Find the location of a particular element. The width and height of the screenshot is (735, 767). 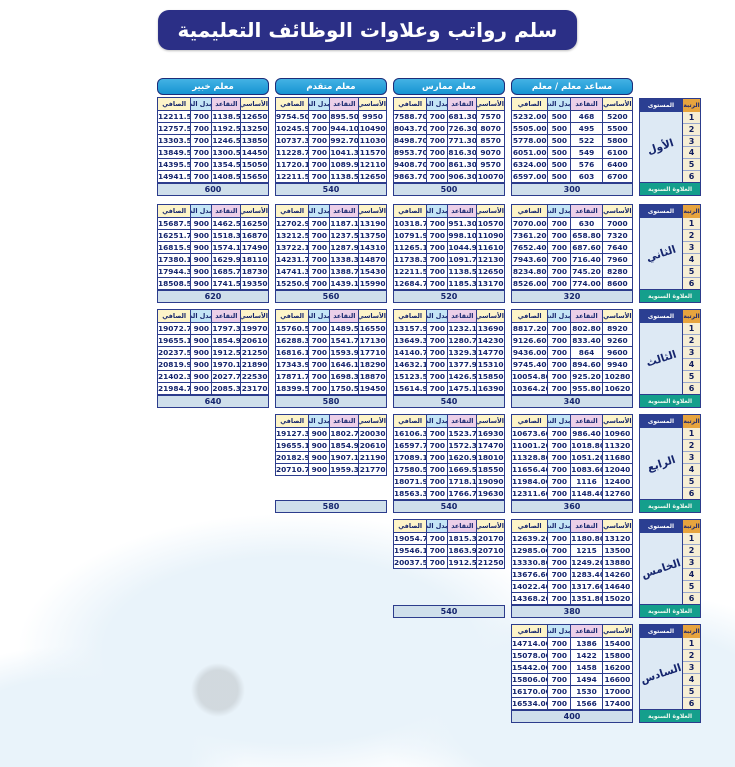

table-cell: 9600 is located at coordinates (617, 352).